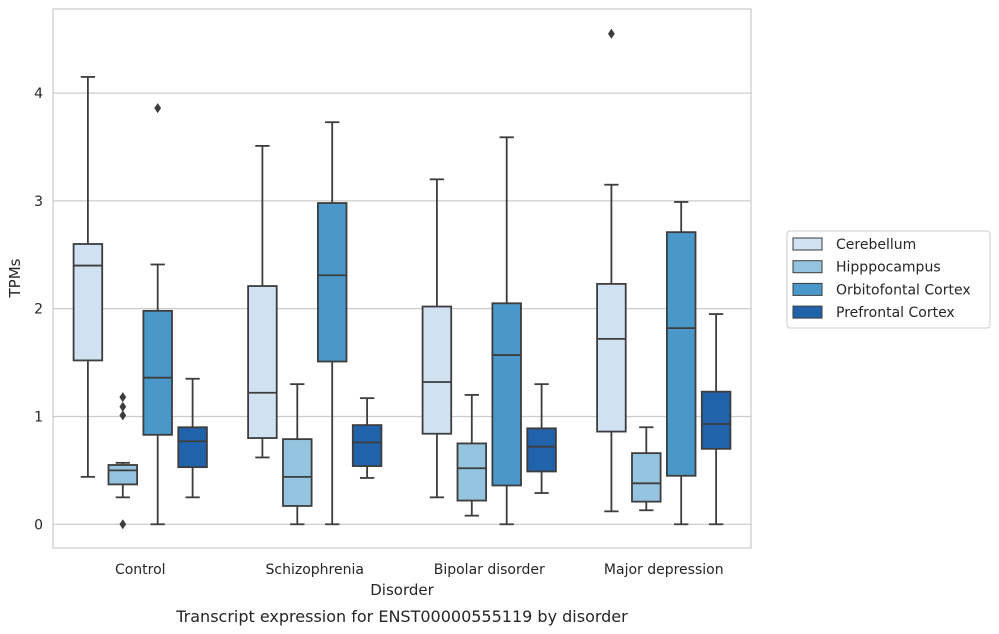 This screenshot has height=634, width=999. Describe the element at coordinates (888, 268) in the screenshot. I see `legend-label: Hipppocampus` at that location.